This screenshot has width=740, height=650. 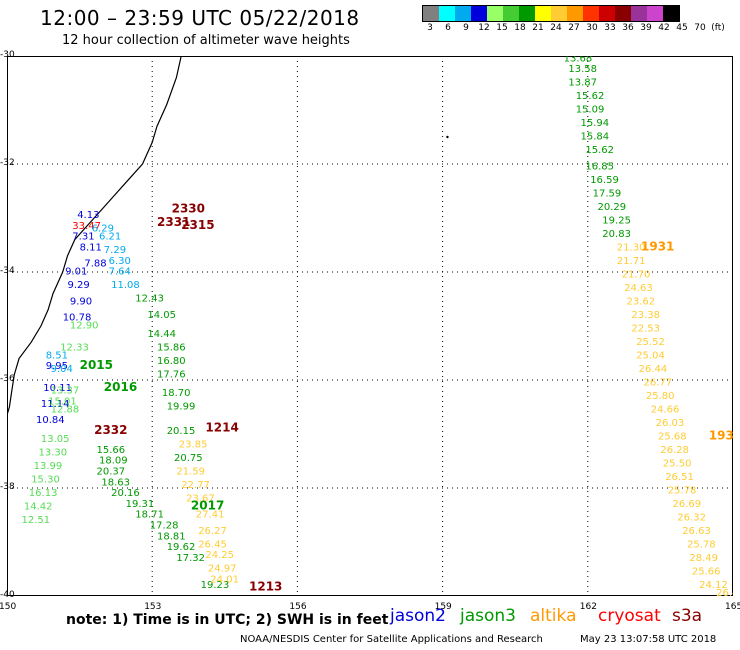 I want to click on wave-height-value: 21.59, so click(x=190, y=472).